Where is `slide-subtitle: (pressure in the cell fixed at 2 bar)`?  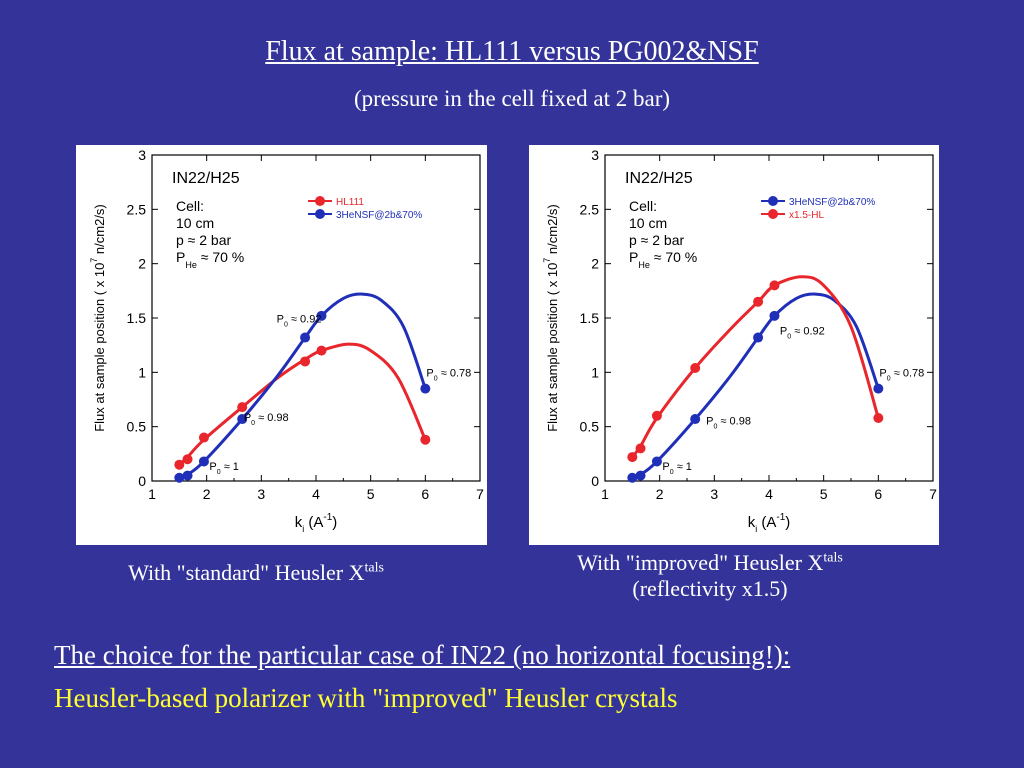
slide-subtitle: (pressure in the cell fixed at 2 bar) is located at coordinates (512, 98).